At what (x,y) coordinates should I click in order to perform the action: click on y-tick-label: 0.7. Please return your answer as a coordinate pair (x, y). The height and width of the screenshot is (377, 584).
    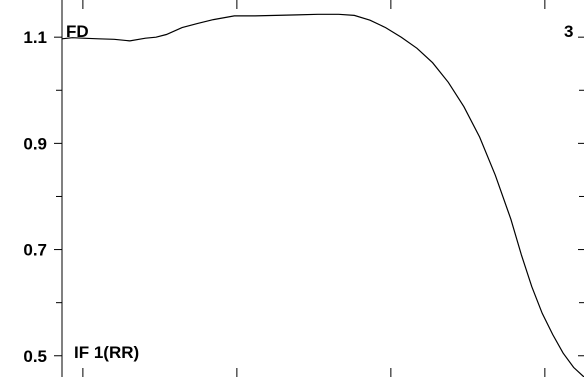
    Looking at the image, I should click on (35, 250).